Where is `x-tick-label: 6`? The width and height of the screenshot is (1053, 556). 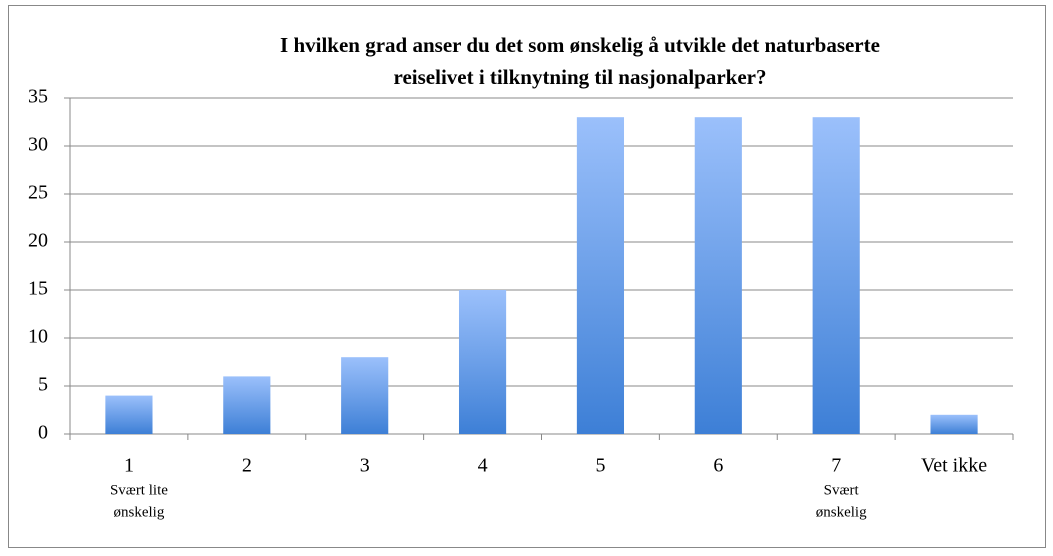
x-tick-label: 6 is located at coordinates (718, 466).